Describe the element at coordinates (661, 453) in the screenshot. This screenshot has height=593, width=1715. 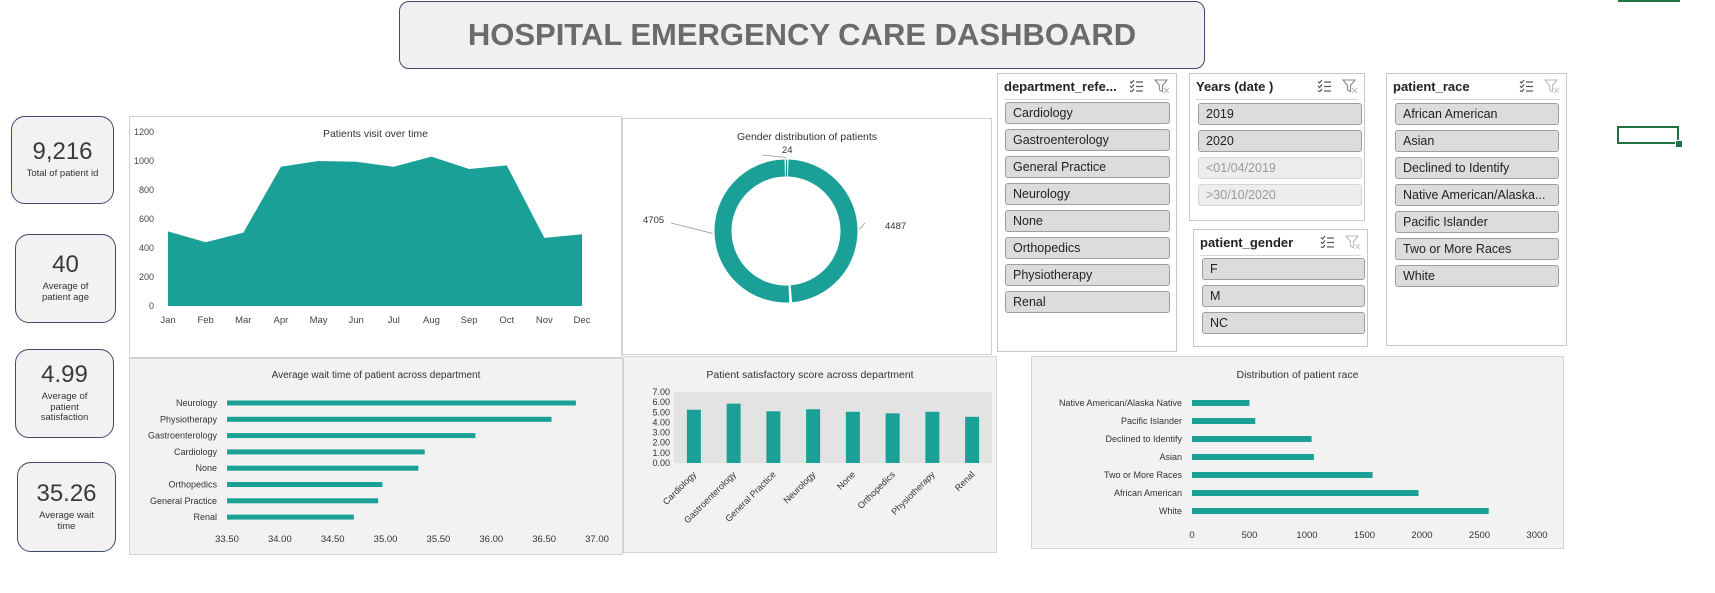
I see `y-tick-label: 1.00` at that location.